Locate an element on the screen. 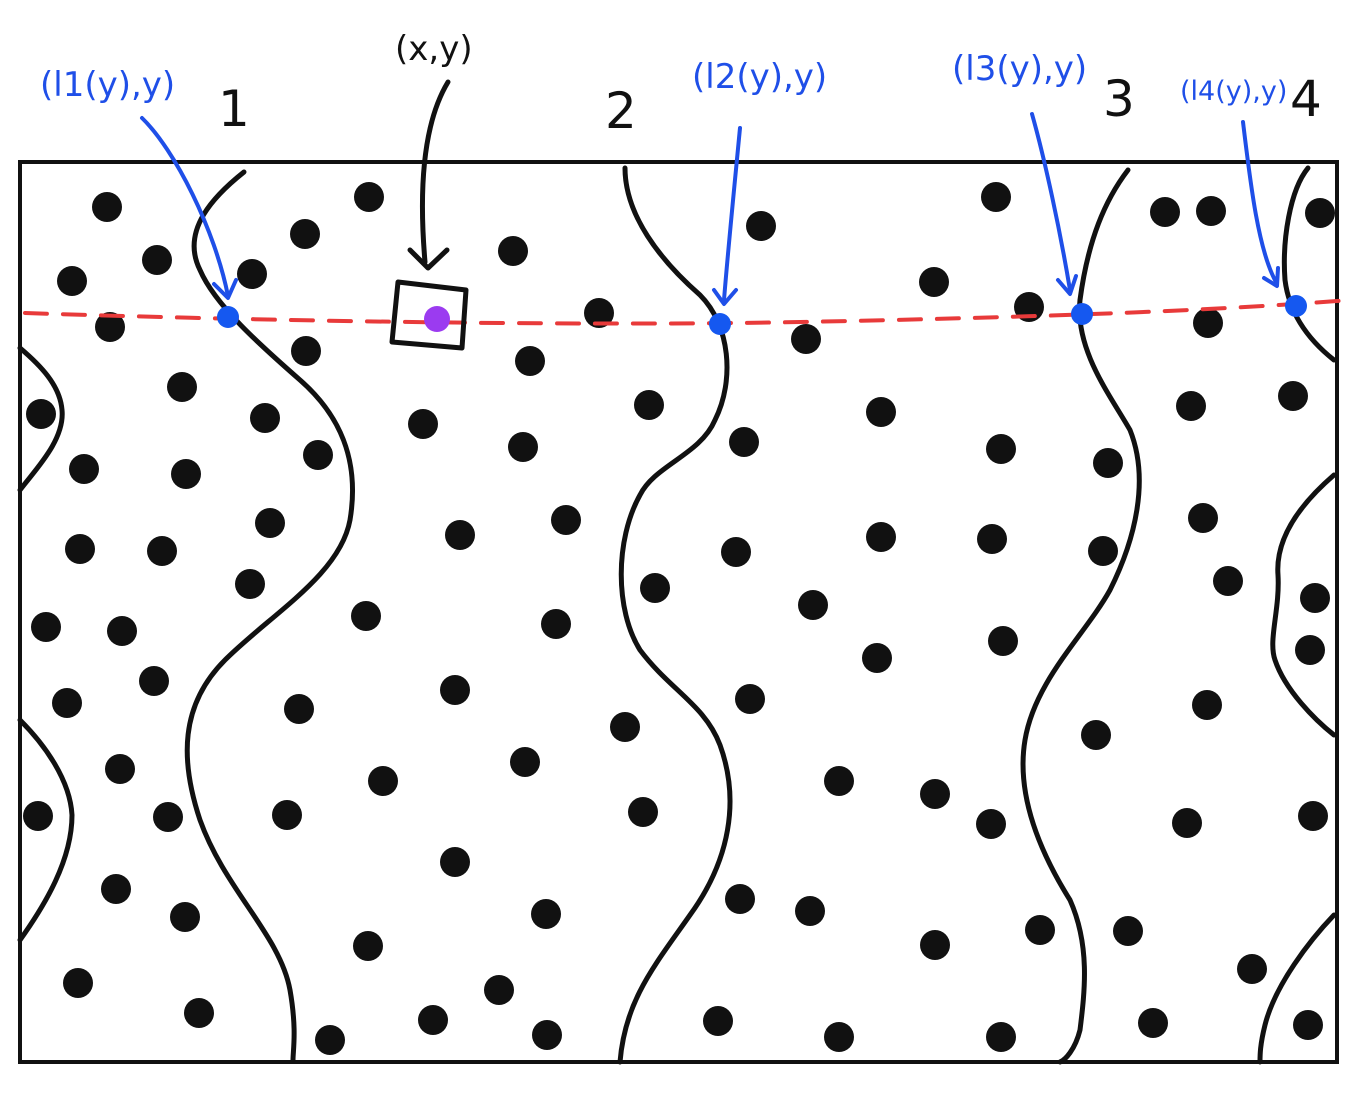 The width and height of the screenshot is (1355, 1101). arrow-curve-2-point is located at coordinates (732, 214).